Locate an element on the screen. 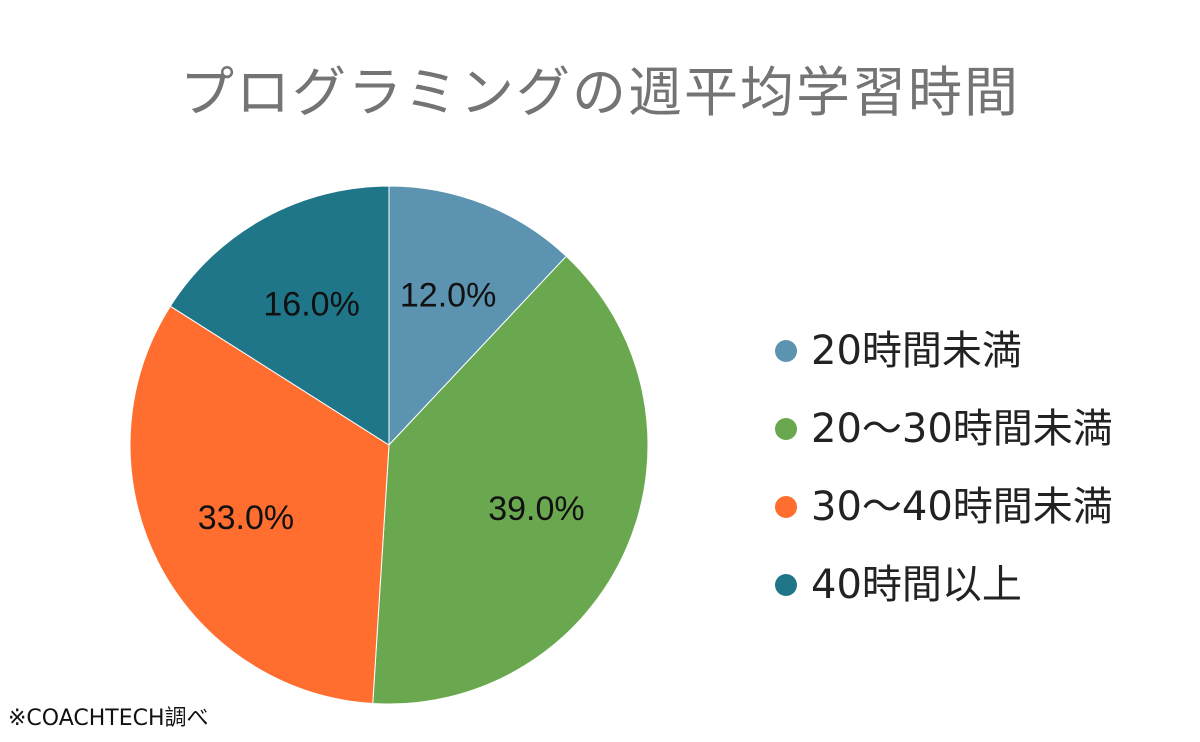 This screenshot has height=742, width=1200. pie-slice-labels: 12.0% 39.0% 33.0% 16.0% is located at coordinates (391, 407).